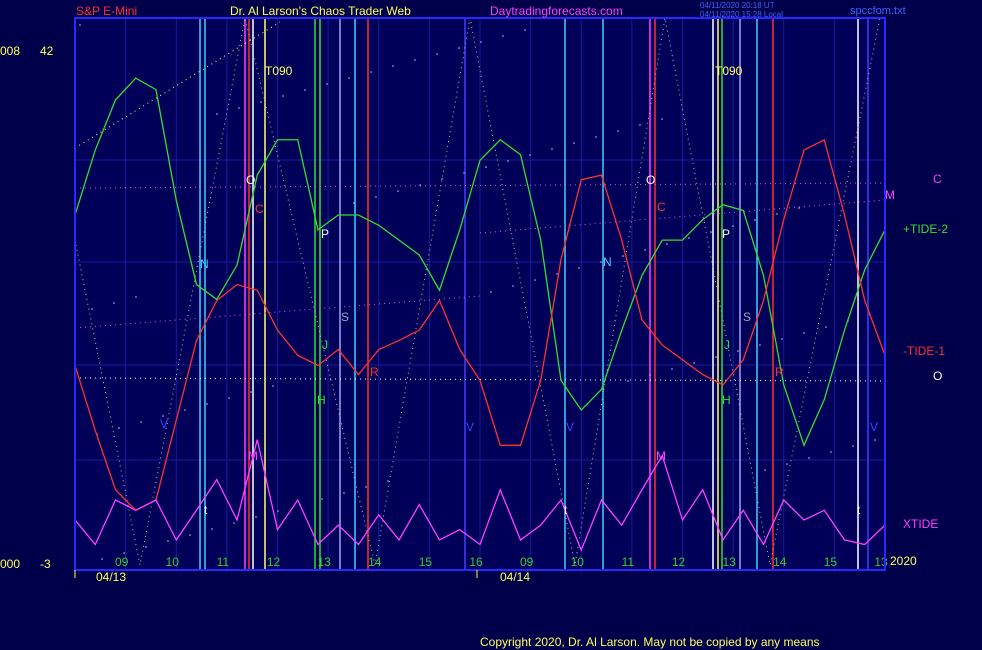 The width and height of the screenshot is (982, 650). What do you see at coordinates (737, 5) in the screenshot?
I see `stamp: 04/11/2020 20:18 UT` at bounding box center [737, 5].